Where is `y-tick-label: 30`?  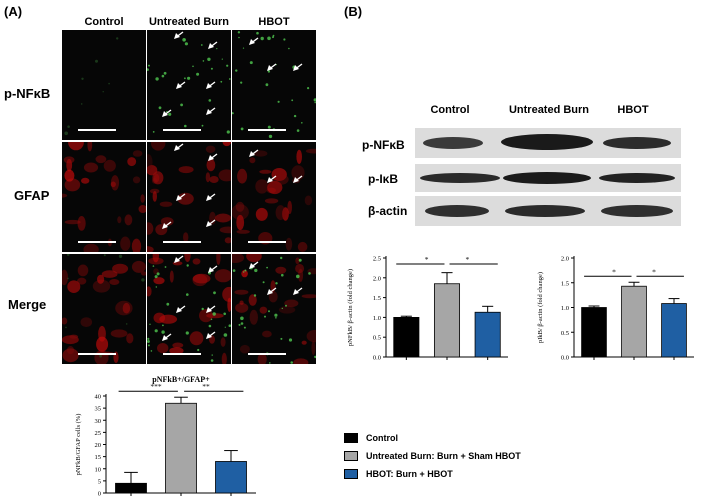 y-tick-label: 30 is located at coordinates (98, 421).